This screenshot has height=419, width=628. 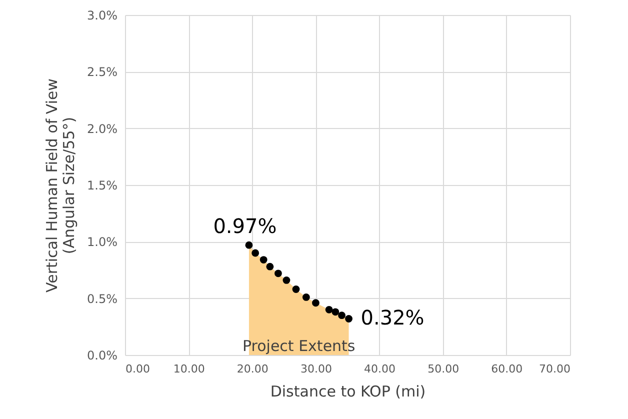 What do you see at coordinates (252, 369) in the screenshot?
I see `x-tick-label: 20.00` at bounding box center [252, 369].